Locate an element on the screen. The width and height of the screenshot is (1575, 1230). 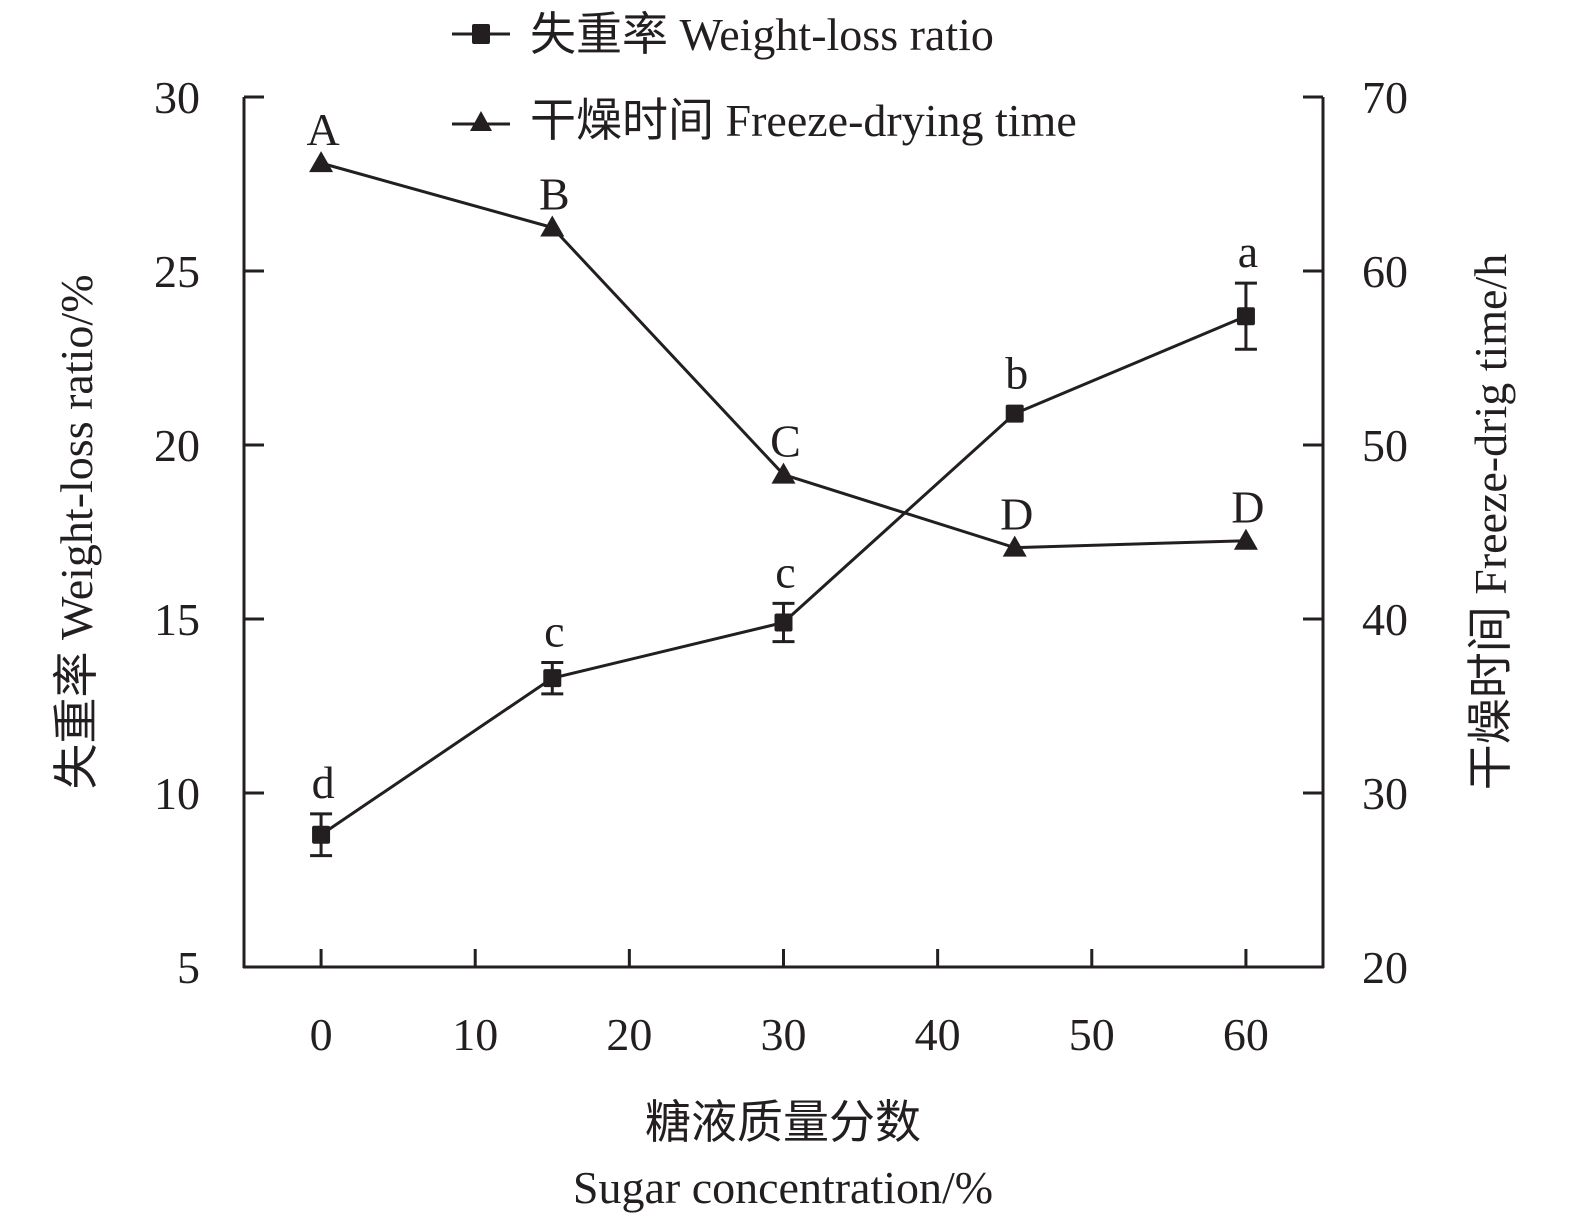
right-tick-label: 70 is located at coordinates (1385, 97).